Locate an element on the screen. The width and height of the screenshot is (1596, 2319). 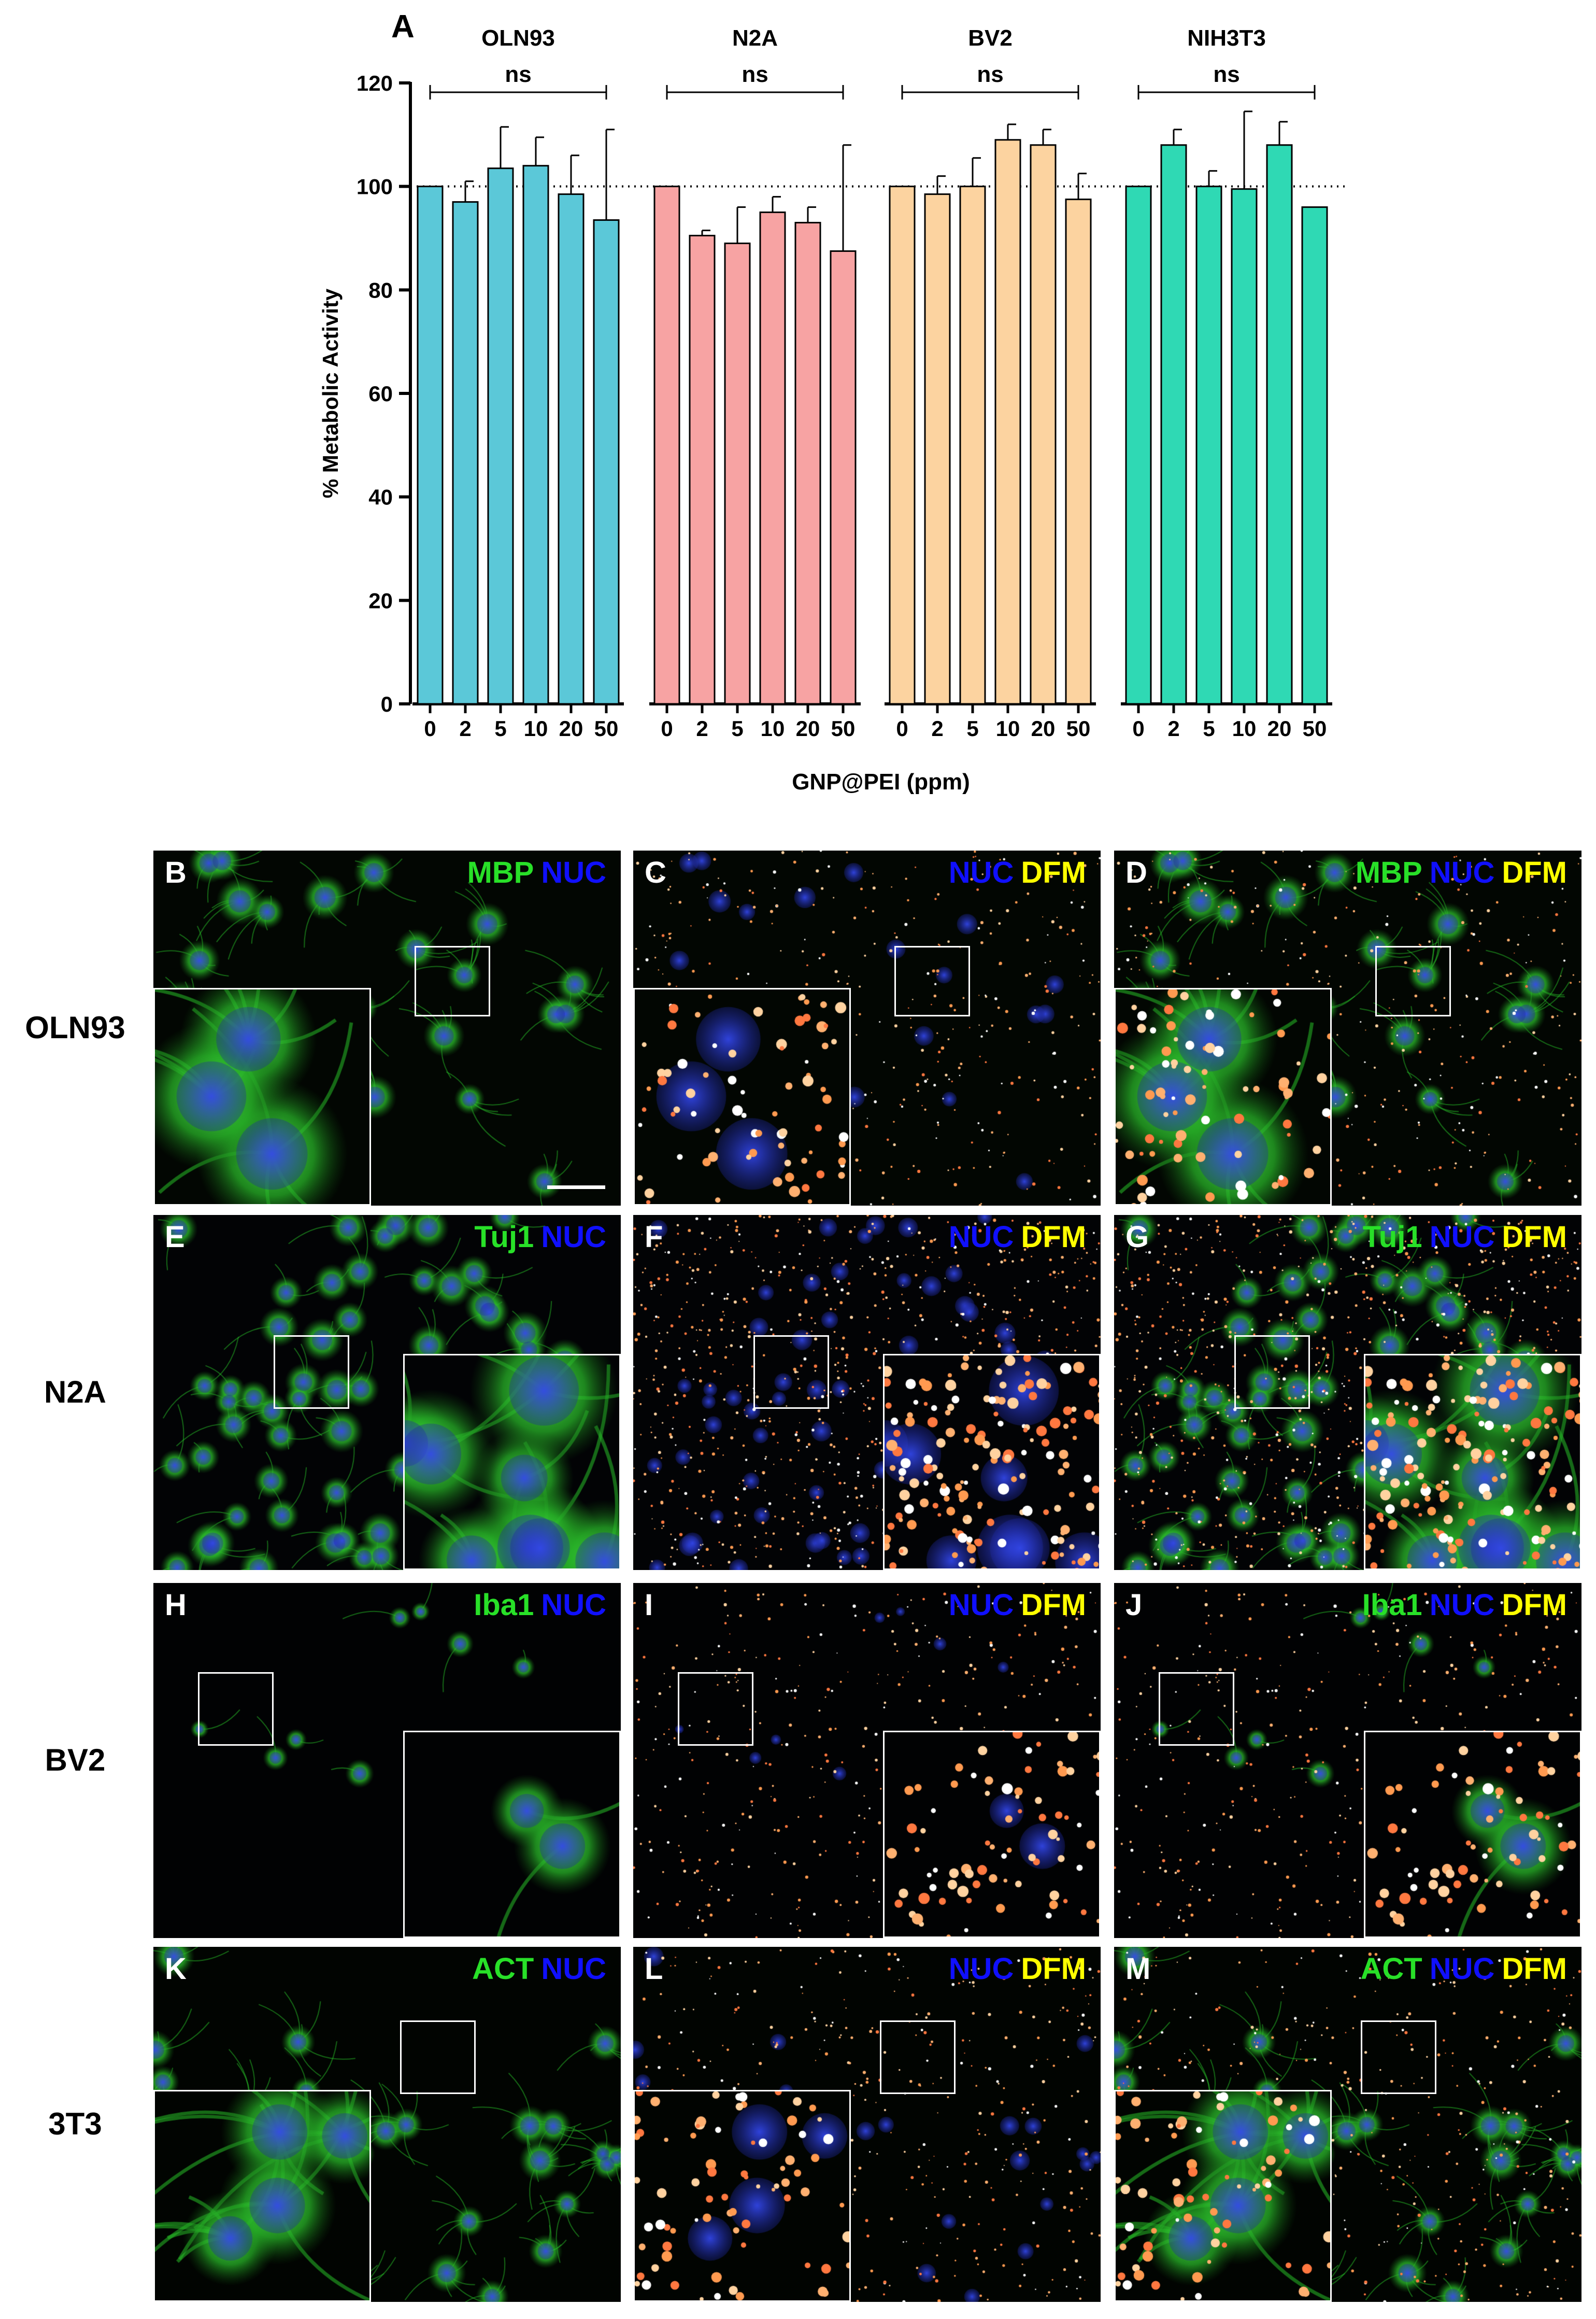
stain-legend: Iba1 NUC DFM is located at coordinates (1461, 1605).